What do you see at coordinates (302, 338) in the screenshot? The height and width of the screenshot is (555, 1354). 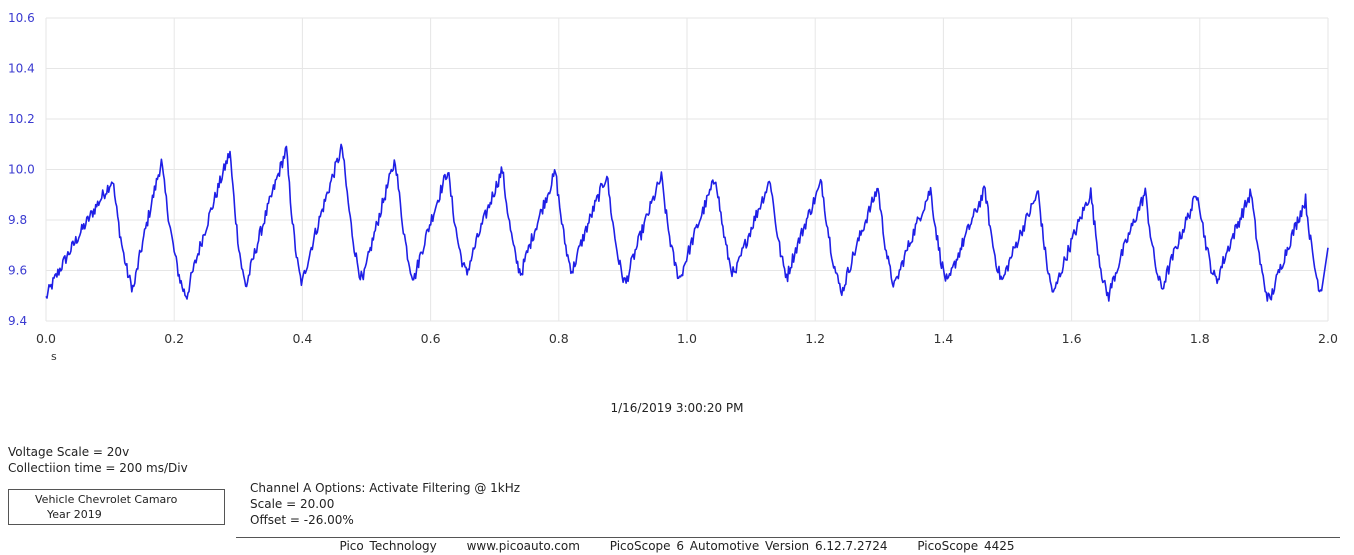 I see `x-tick-label: 0.4` at bounding box center [302, 338].